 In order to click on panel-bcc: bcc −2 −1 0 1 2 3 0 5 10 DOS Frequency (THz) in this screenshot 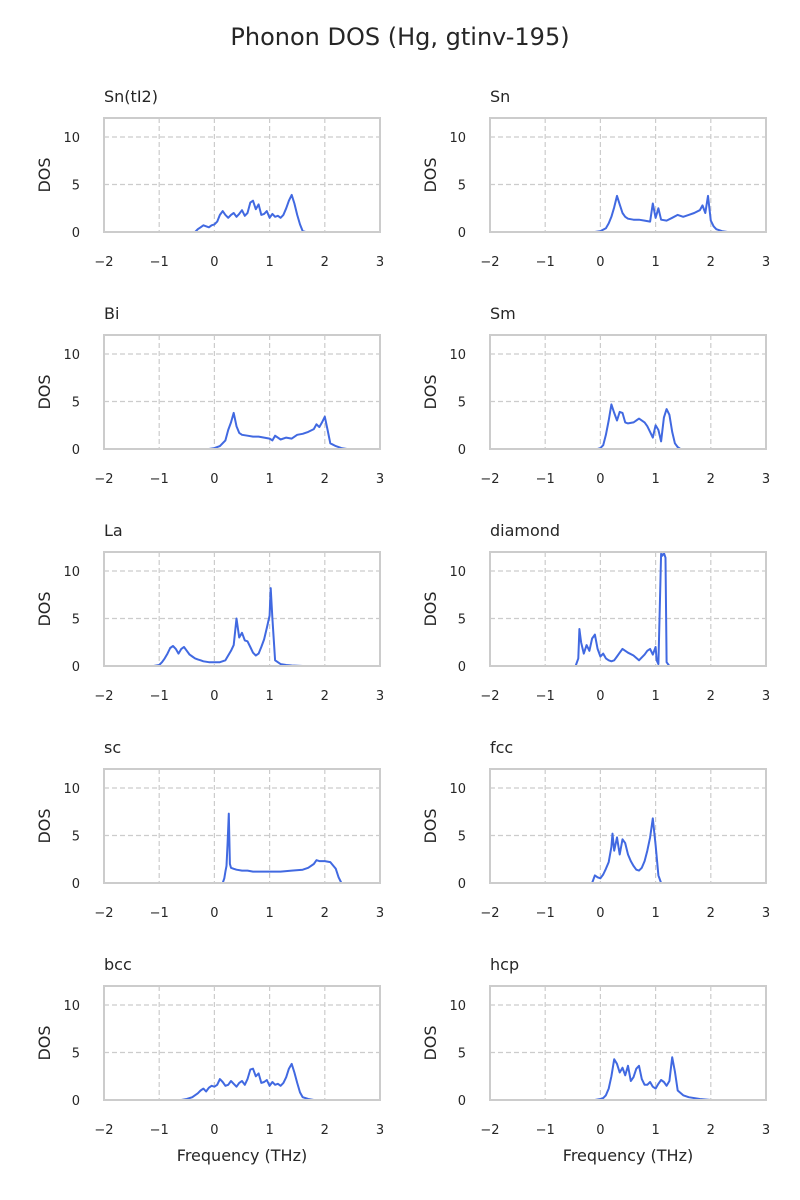, I will do `click(209, 1060)`.